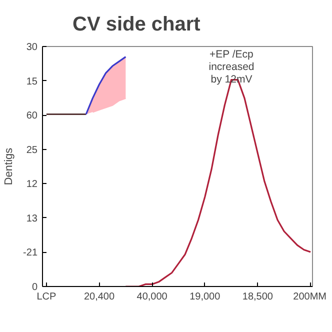 Image resolution: width=332 pixels, height=332 pixels. Describe the element at coordinates (35, 287) in the screenshot. I see `text: 0` at that location.